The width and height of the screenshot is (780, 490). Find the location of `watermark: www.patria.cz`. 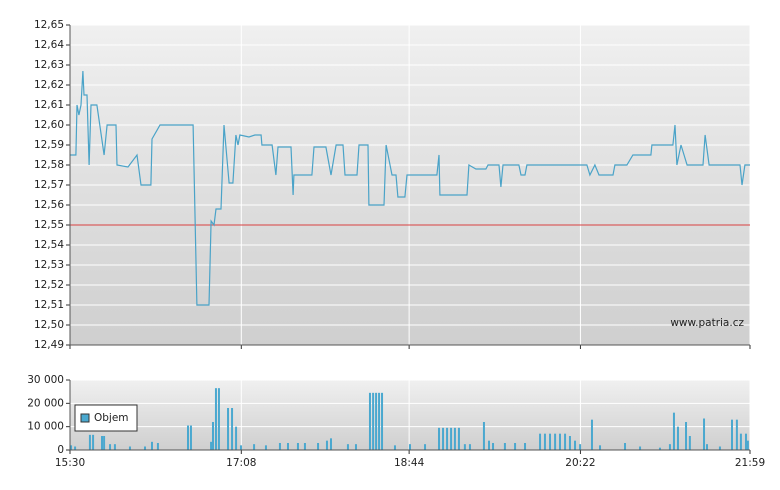

watermark: www.patria.cz is located at coordinates (707, 323).